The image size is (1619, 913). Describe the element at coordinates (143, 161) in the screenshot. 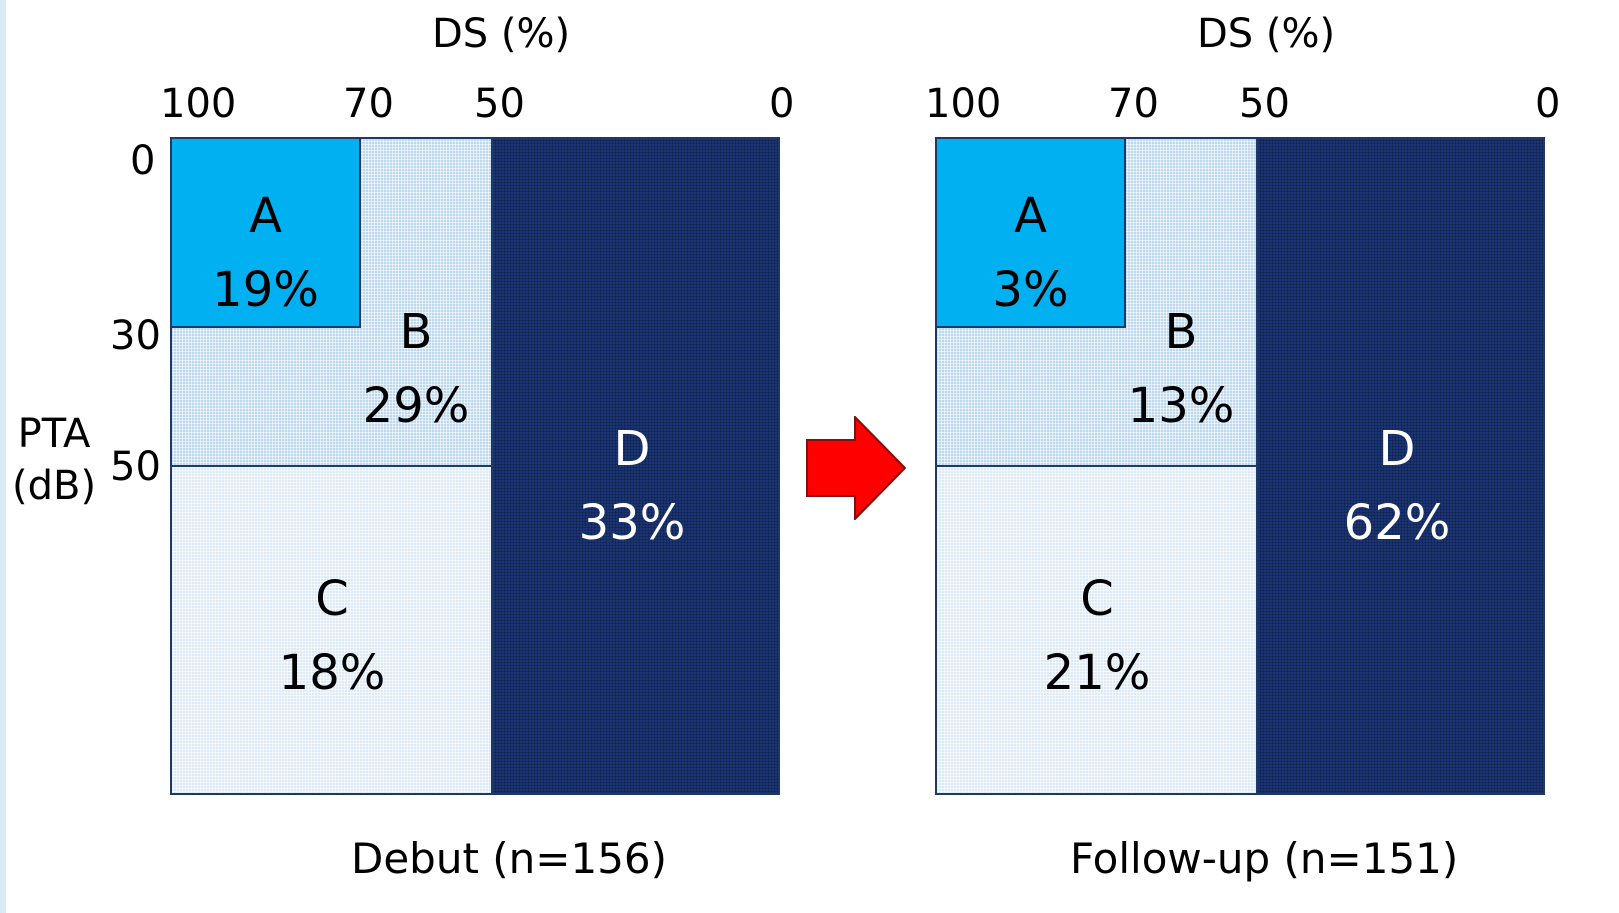

I see `y-tick-0: 0` at that location.